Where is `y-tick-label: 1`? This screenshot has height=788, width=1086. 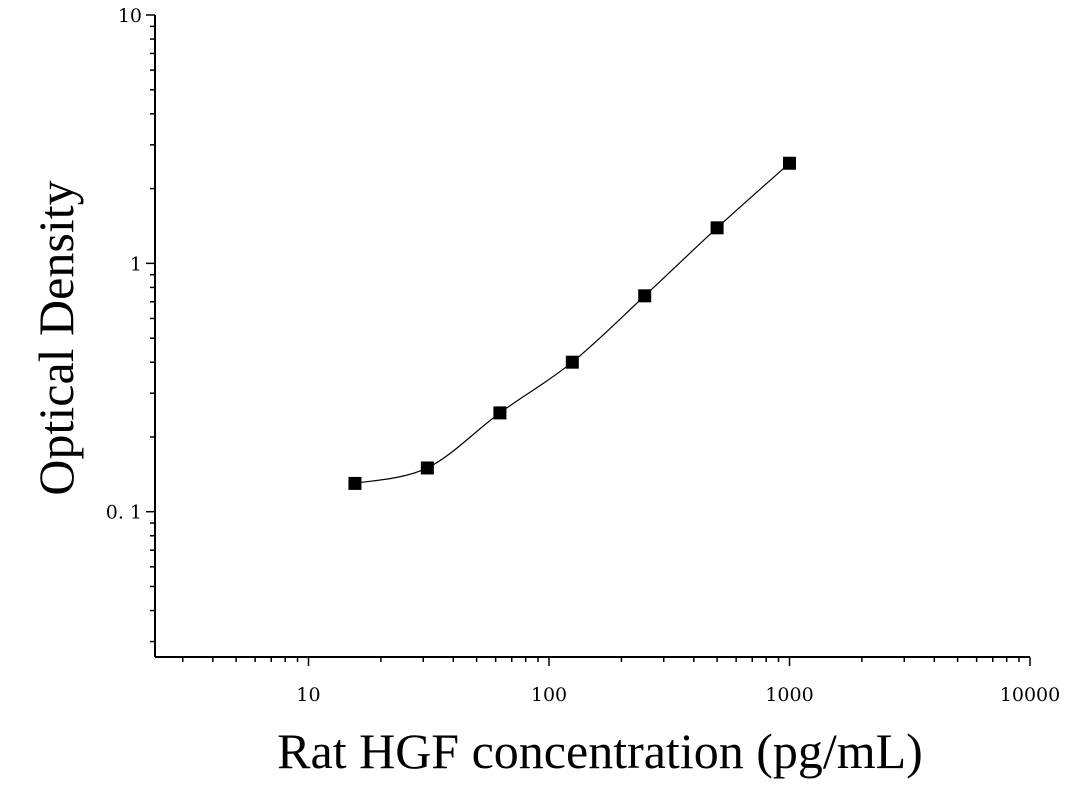 y-tick-label: 1 is located at coordinates (136, 264).